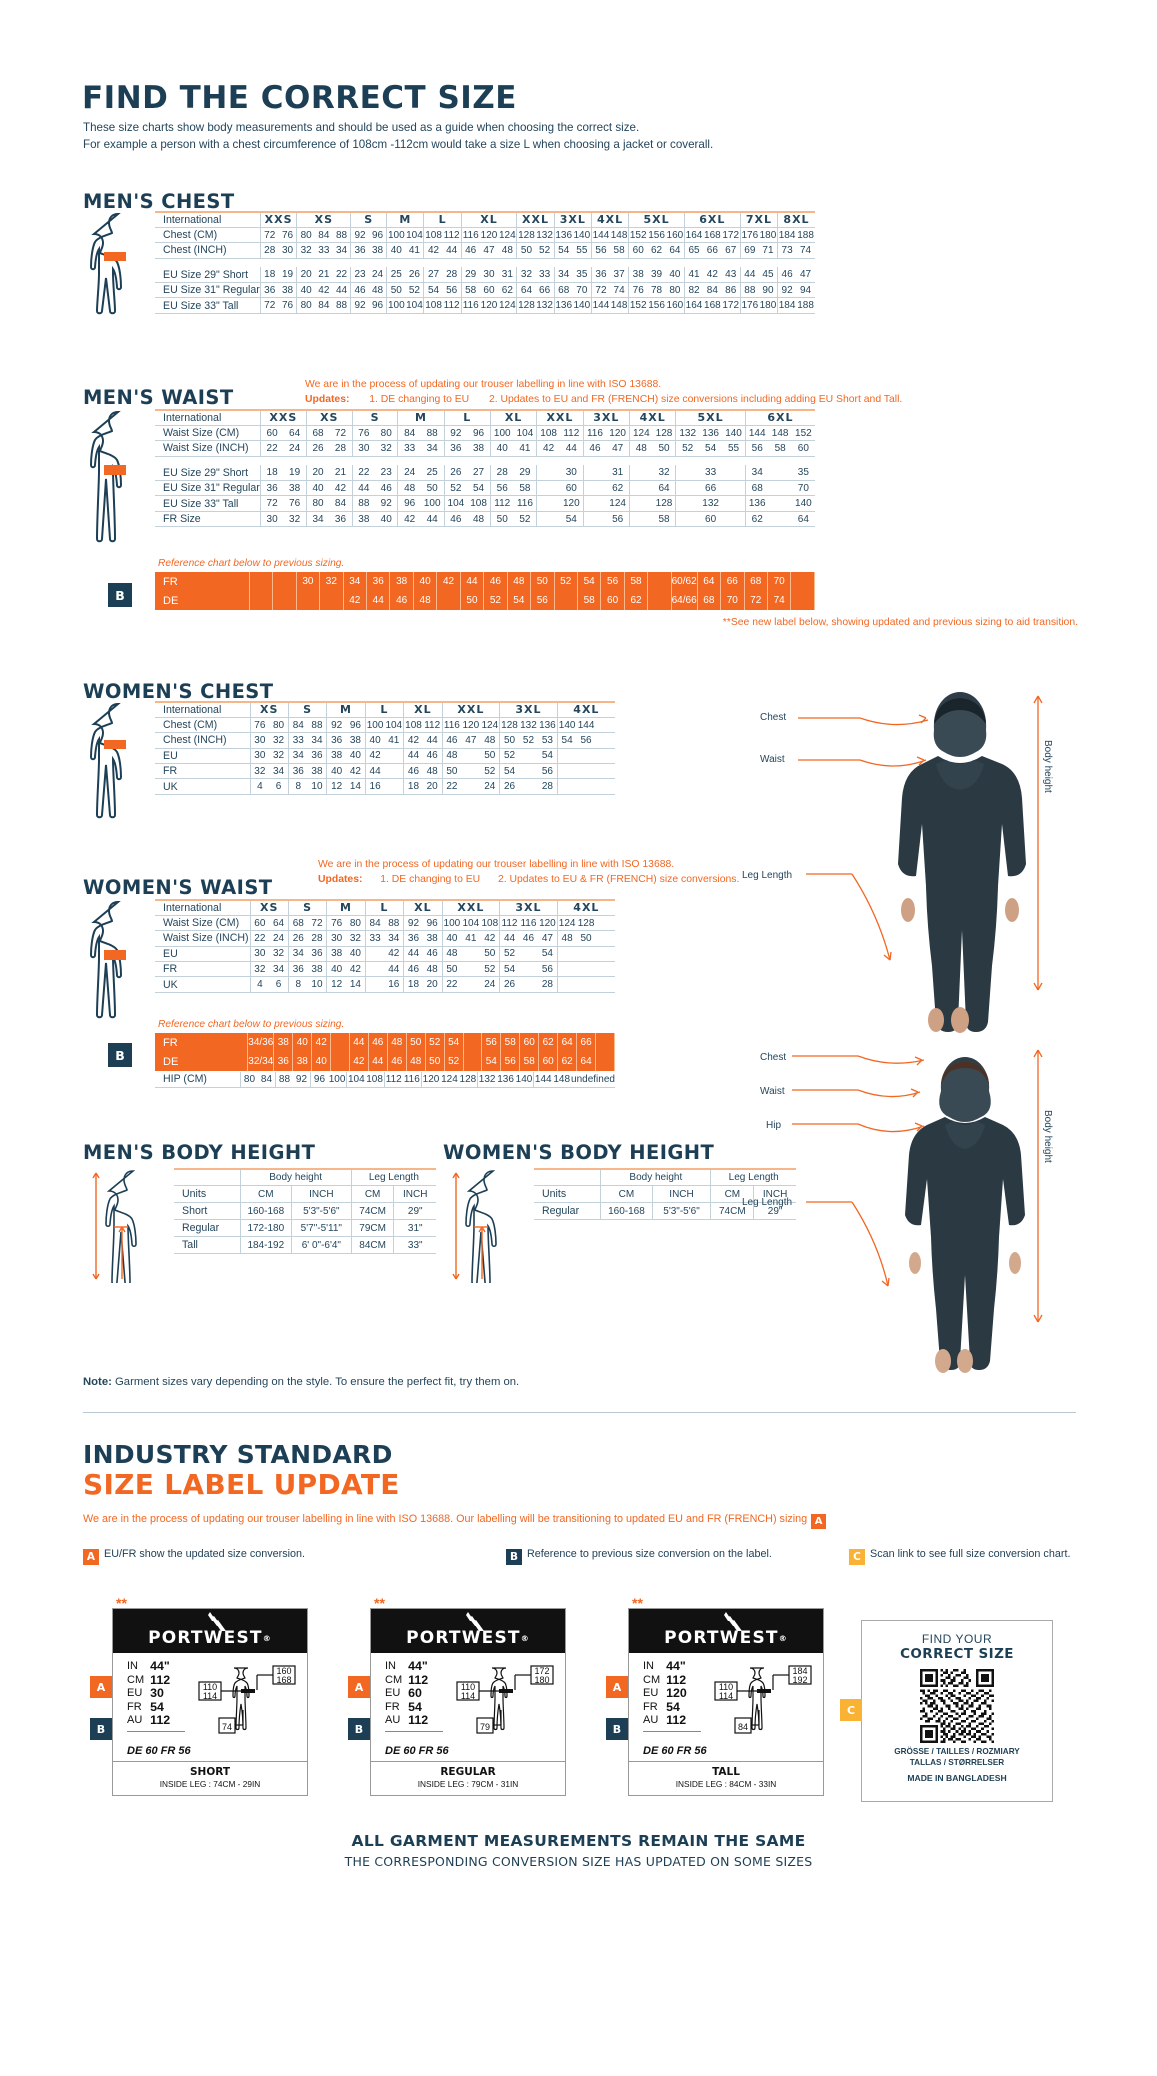 The height and width of the screenshot is (2076, 1157). What do you see at coordinates (726, 1631) in the screenshot?
I see `brand-header: PORTWEST®` at bounding box center [726, 1631].